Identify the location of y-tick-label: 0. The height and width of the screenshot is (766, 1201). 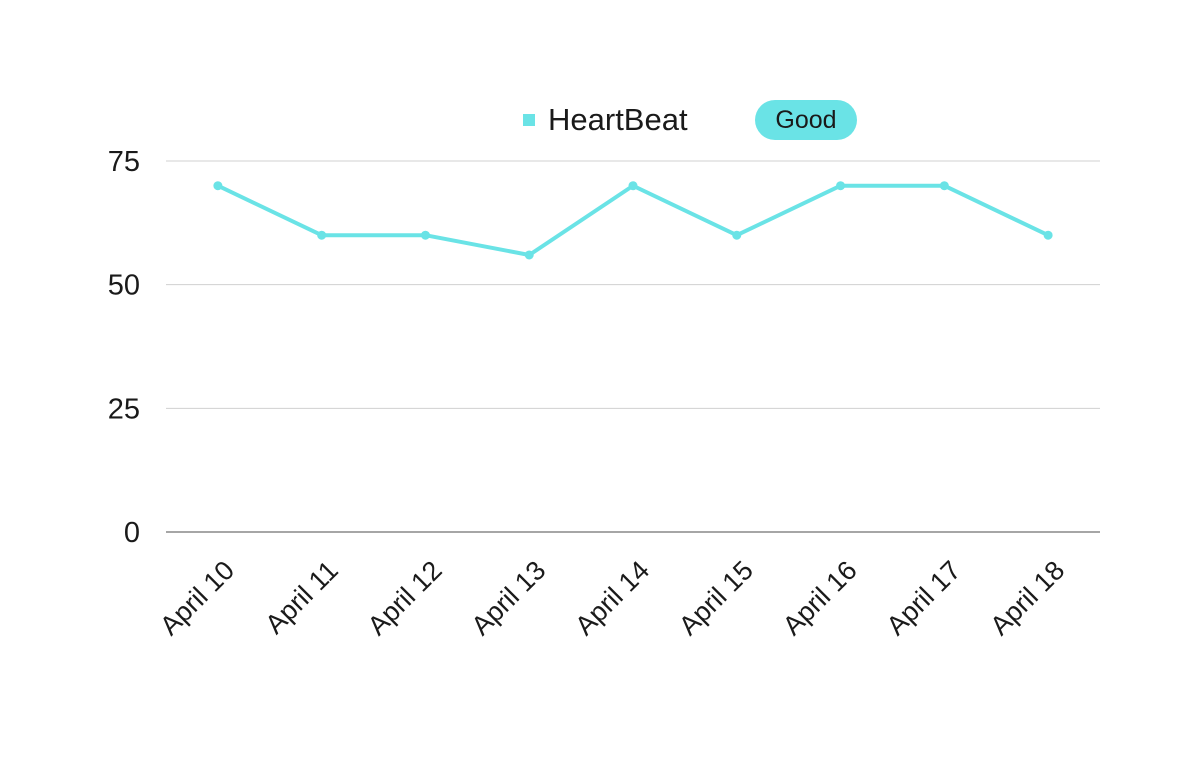
(132, 533).